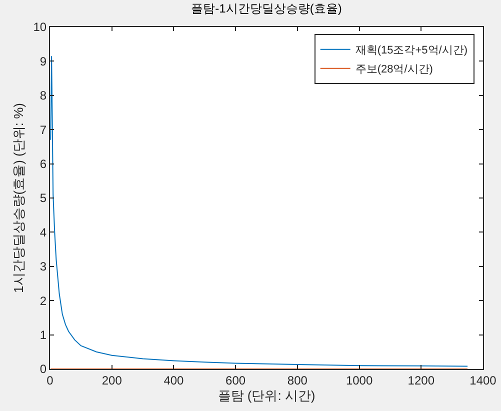  I want to click on legend-label: 재획(15조각+5억/시간), so click(411, 50).